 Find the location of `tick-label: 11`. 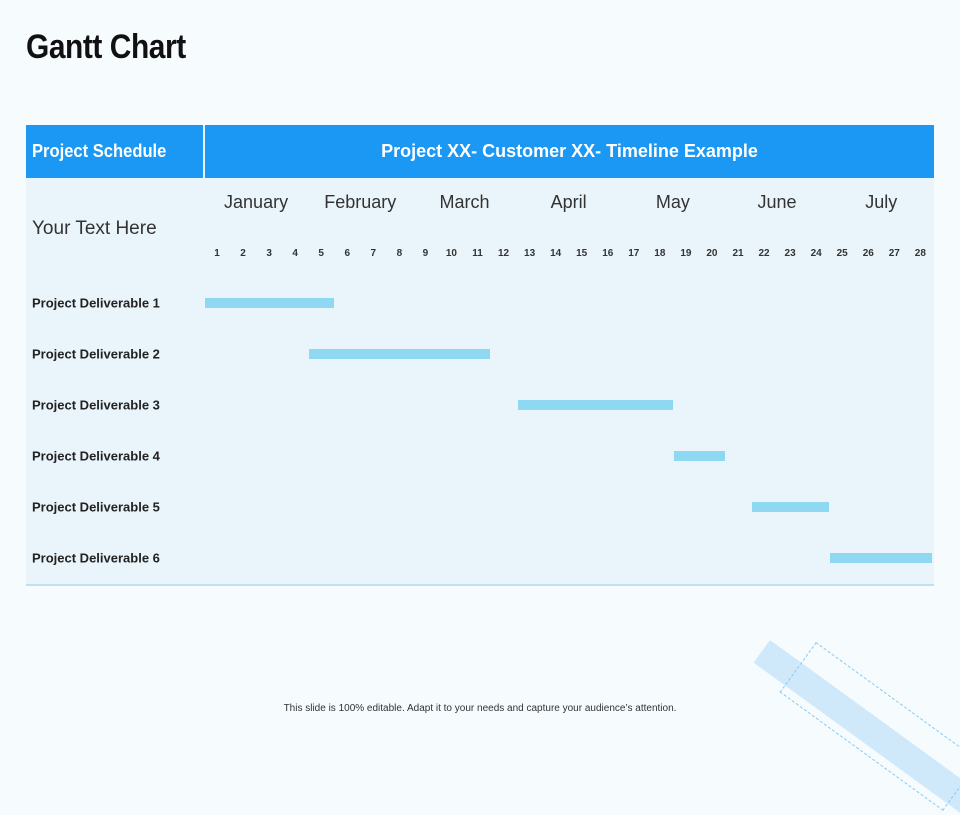

tick-label: 11 is located at coordinates (477, 253).